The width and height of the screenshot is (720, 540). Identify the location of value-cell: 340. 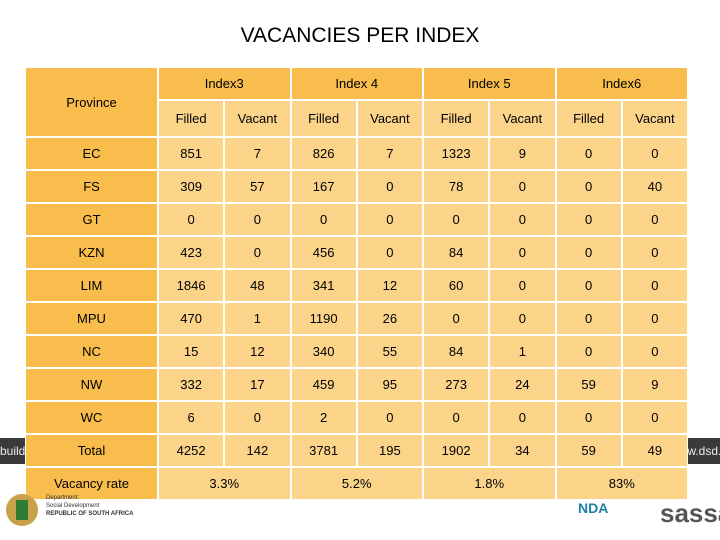
(323, 351).